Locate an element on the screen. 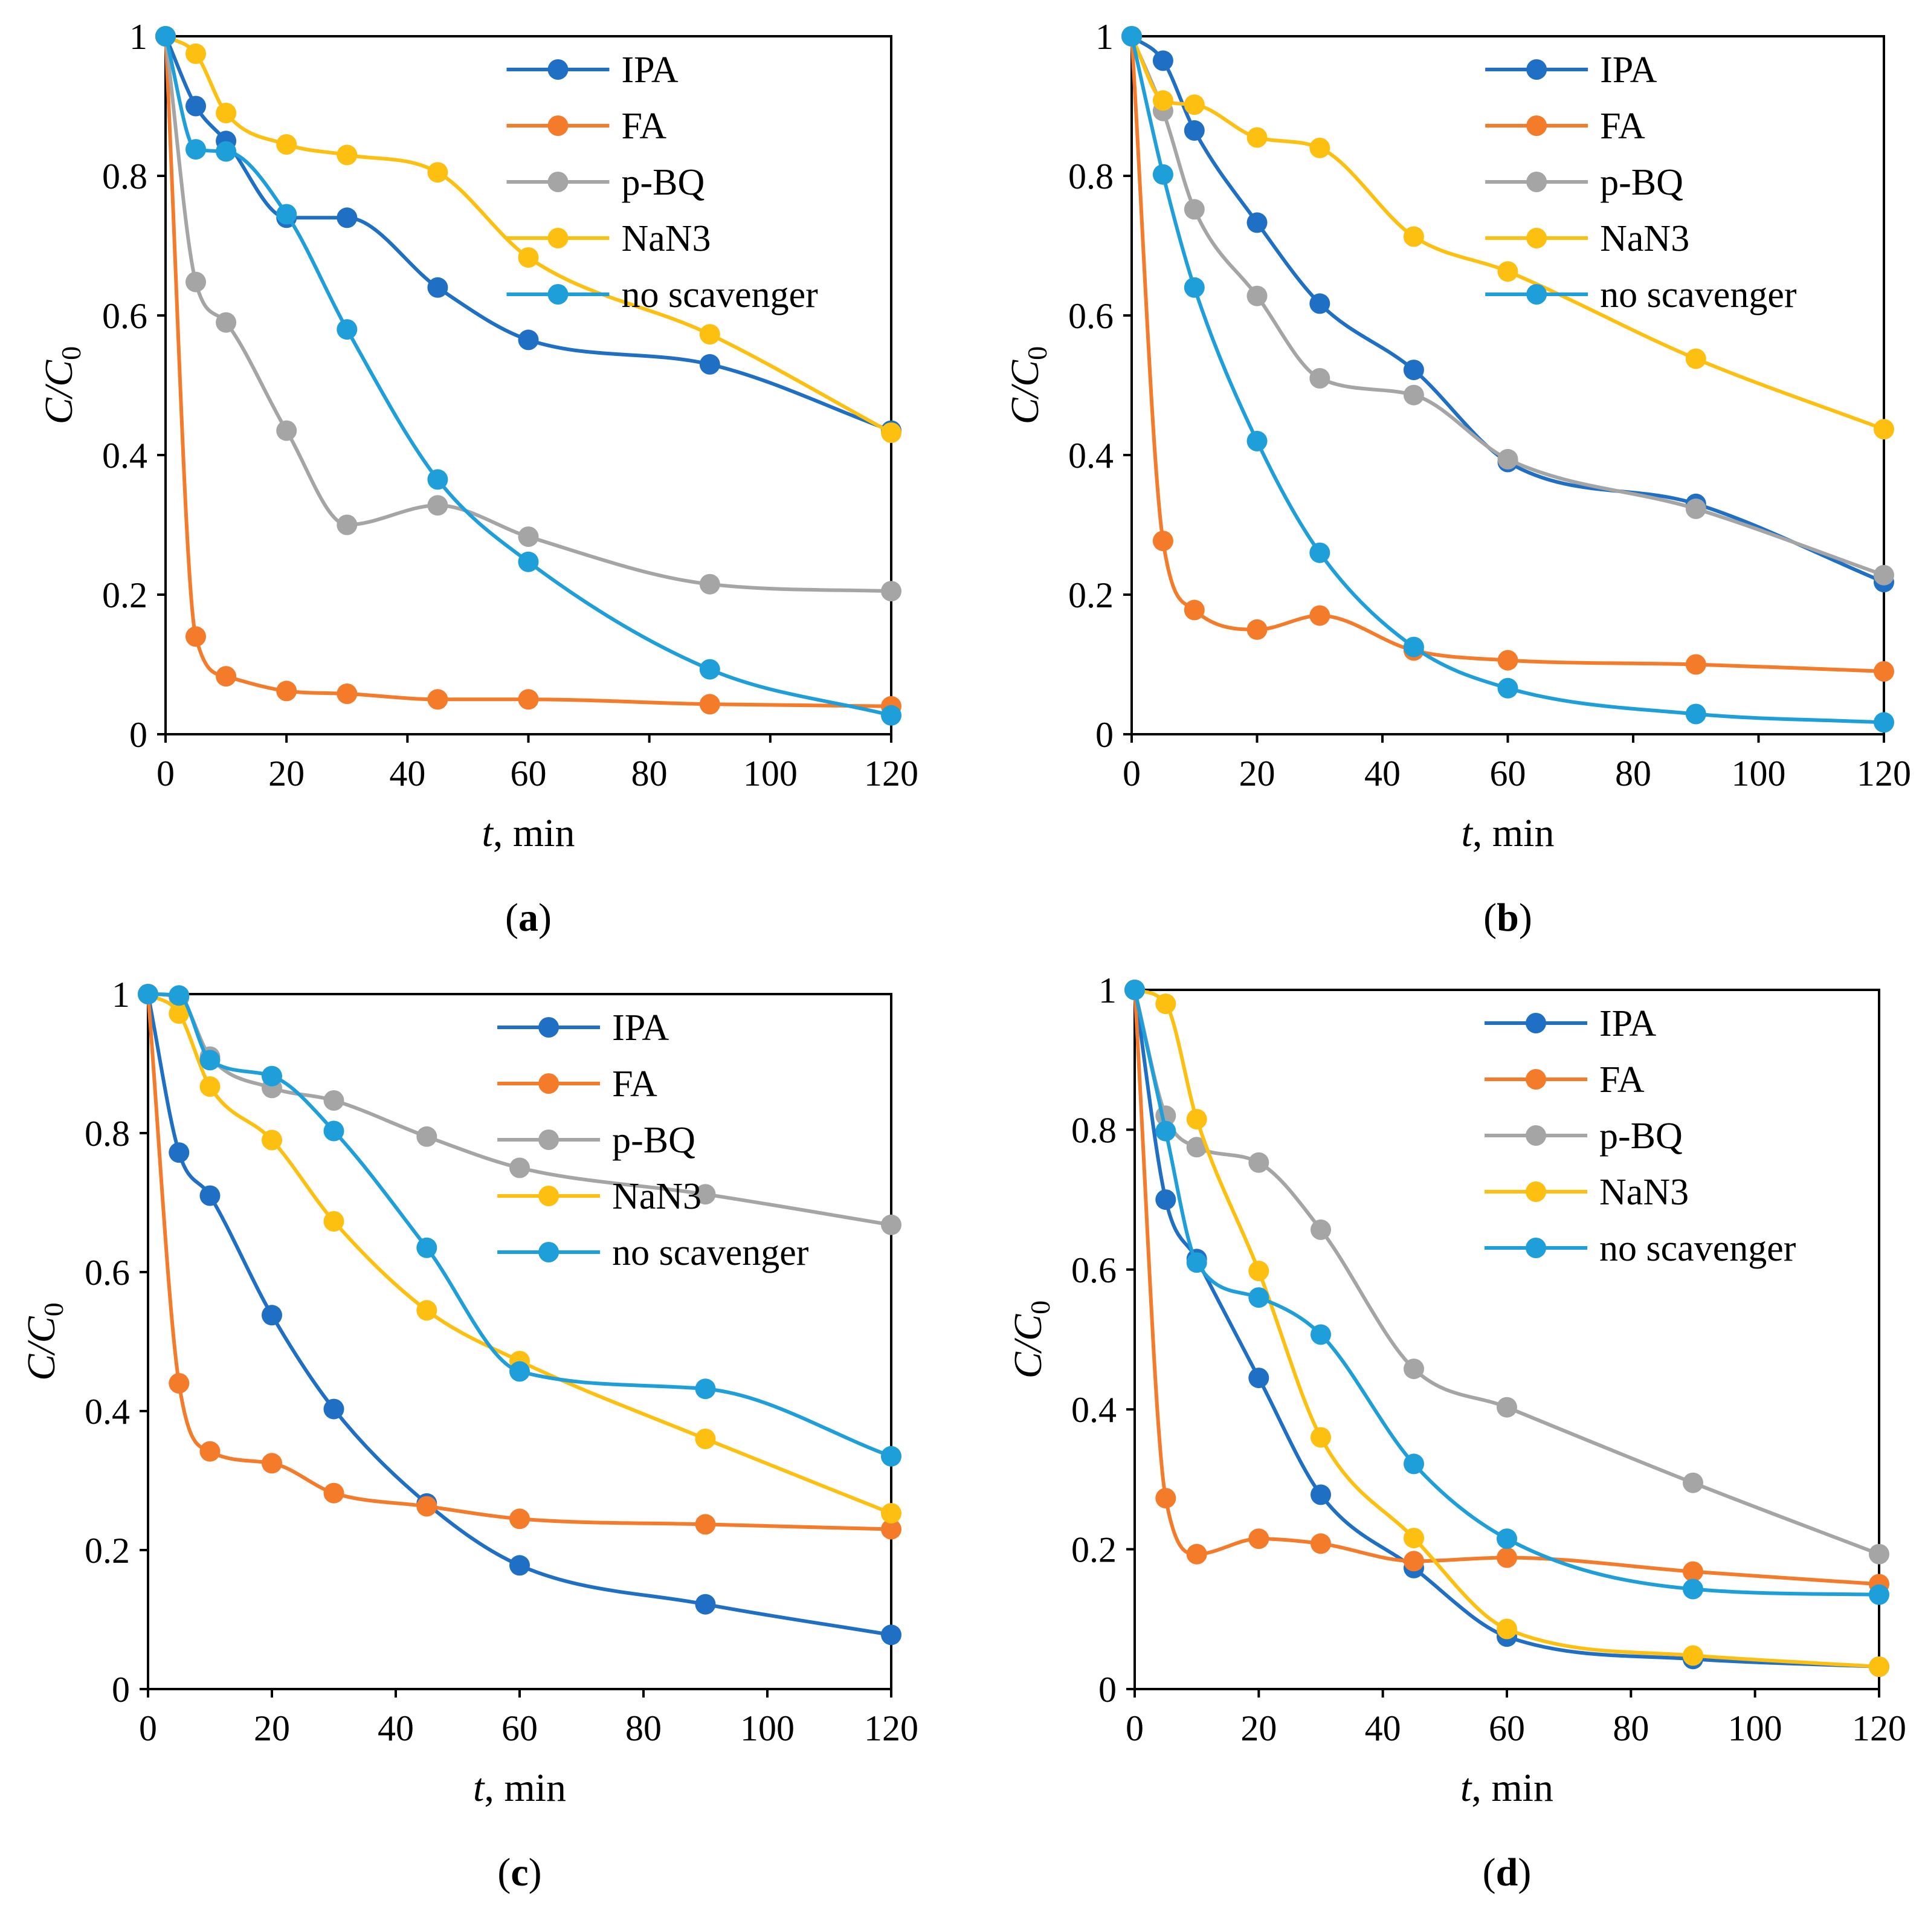 This screenshot has width=1925, height=1932. x-axis-variable: t is located at coordinates (1466, 1788).